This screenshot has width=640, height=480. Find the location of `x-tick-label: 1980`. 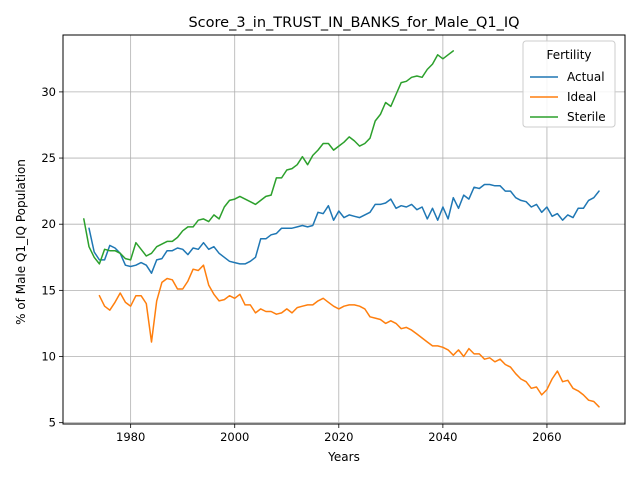

x-tick-label: 1980 is located at coordinates (130, 437).